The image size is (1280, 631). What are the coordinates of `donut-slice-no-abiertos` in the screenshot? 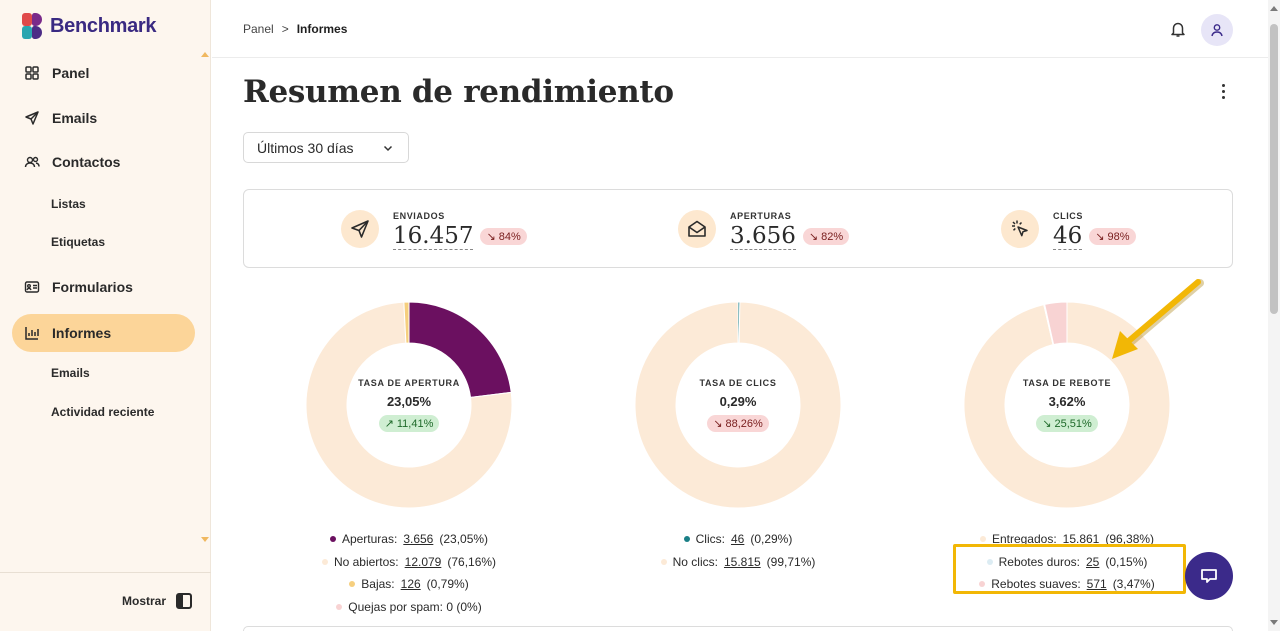 It's located at (409, 405).